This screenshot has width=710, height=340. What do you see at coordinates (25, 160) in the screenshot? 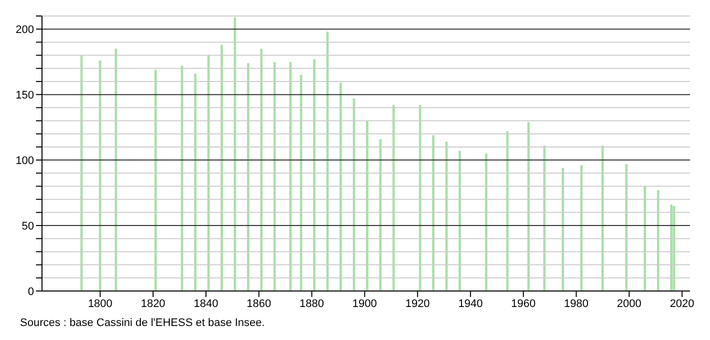
I see `y-tick-label: 100` at bounding box center [25, 160].